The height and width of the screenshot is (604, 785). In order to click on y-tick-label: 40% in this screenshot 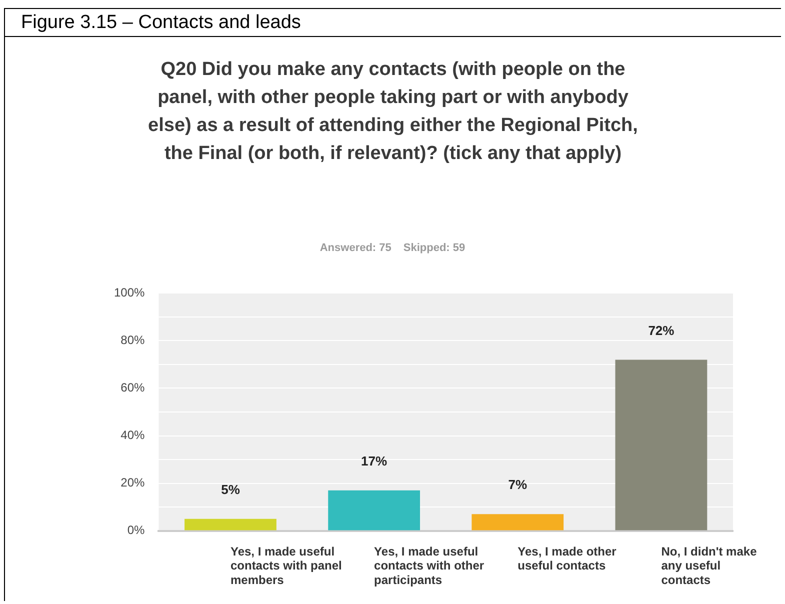, I will do `click(133, 435)`.